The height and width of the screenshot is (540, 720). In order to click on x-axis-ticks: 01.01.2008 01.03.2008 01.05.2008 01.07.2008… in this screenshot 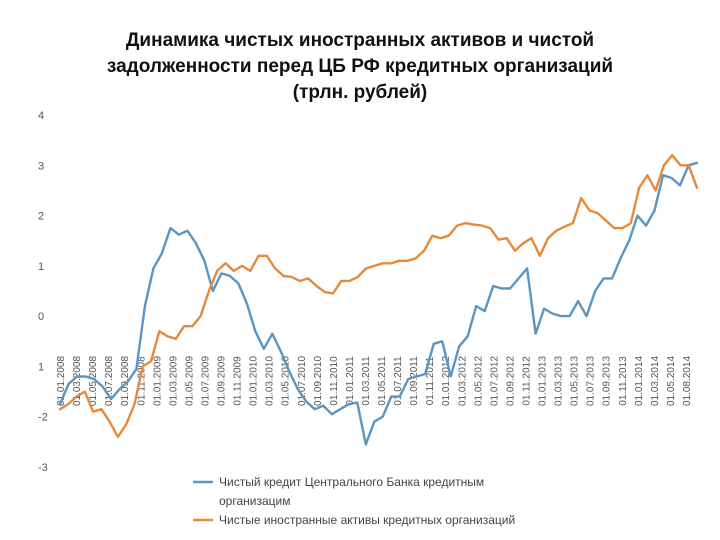, I will do `click(374, 381)`.